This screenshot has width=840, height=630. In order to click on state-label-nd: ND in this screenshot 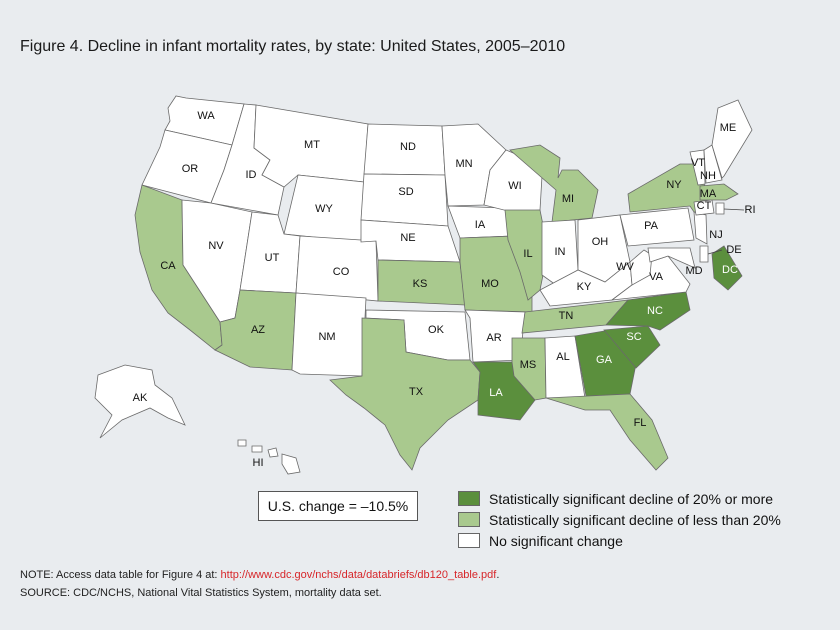, I will do `click(408, 147)`.